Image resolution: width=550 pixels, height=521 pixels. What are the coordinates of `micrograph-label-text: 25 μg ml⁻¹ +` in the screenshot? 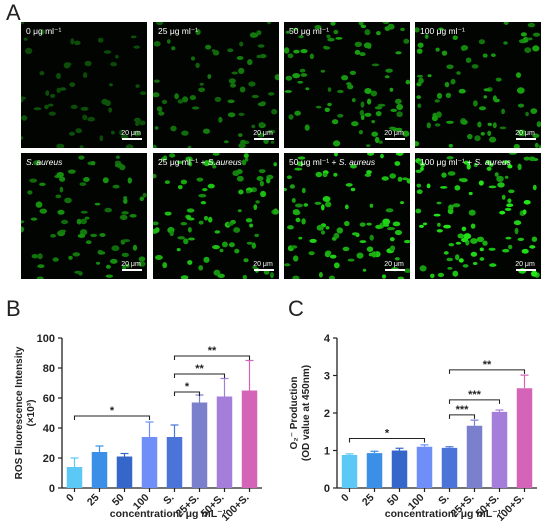 It's located at (183, 162).